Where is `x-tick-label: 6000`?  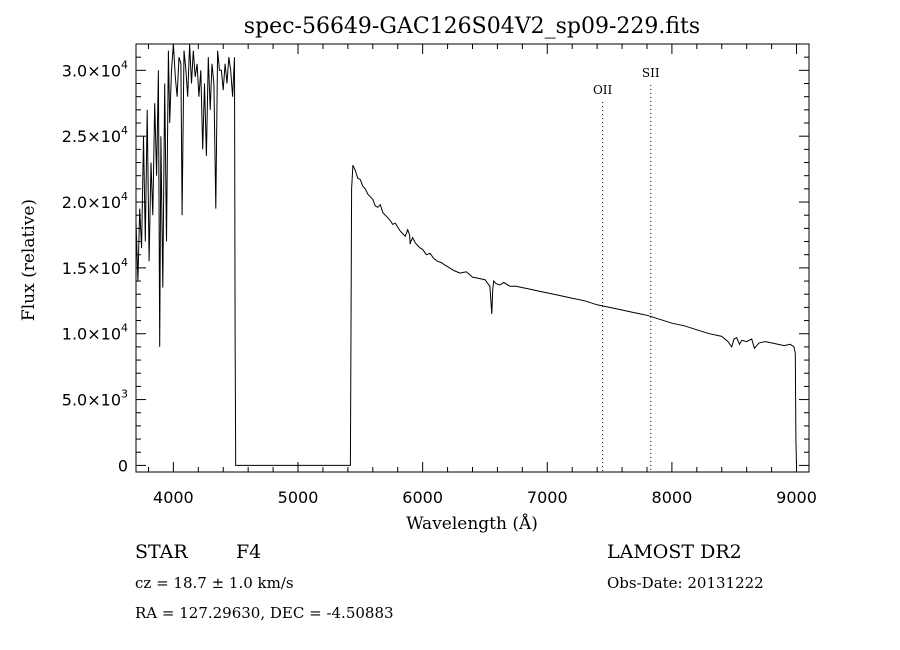
x-tick-label: 6000 is located at coordinates (422, 497).